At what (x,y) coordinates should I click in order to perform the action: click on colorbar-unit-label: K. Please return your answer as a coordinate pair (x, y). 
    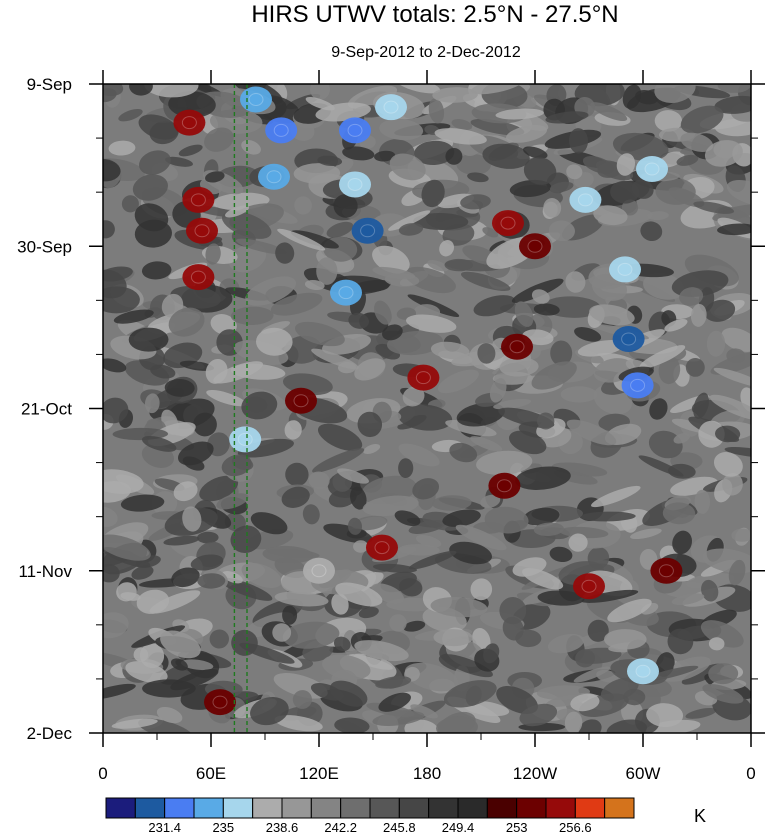
    Looking at the image, I should click on (700, 816).